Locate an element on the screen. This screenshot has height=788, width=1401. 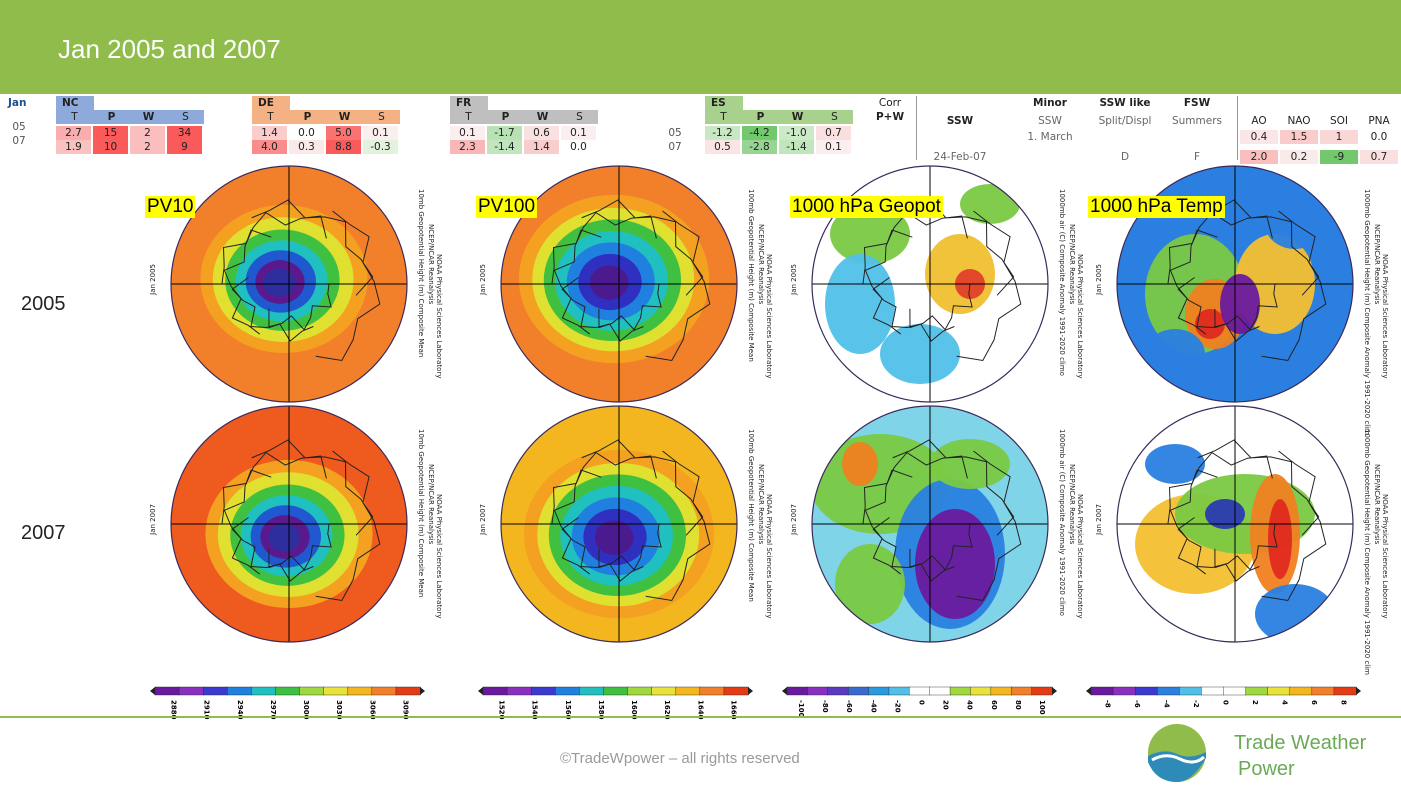
colorbar-tick-label: 2880 is located at coordinates (174, 710).